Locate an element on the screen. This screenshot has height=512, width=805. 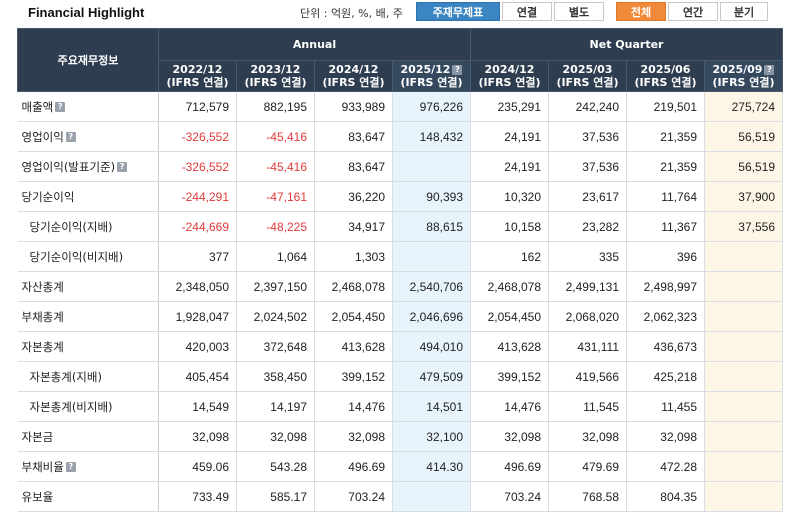
quarter-group-header: Net Quarter is located at coordinates (626, 44).